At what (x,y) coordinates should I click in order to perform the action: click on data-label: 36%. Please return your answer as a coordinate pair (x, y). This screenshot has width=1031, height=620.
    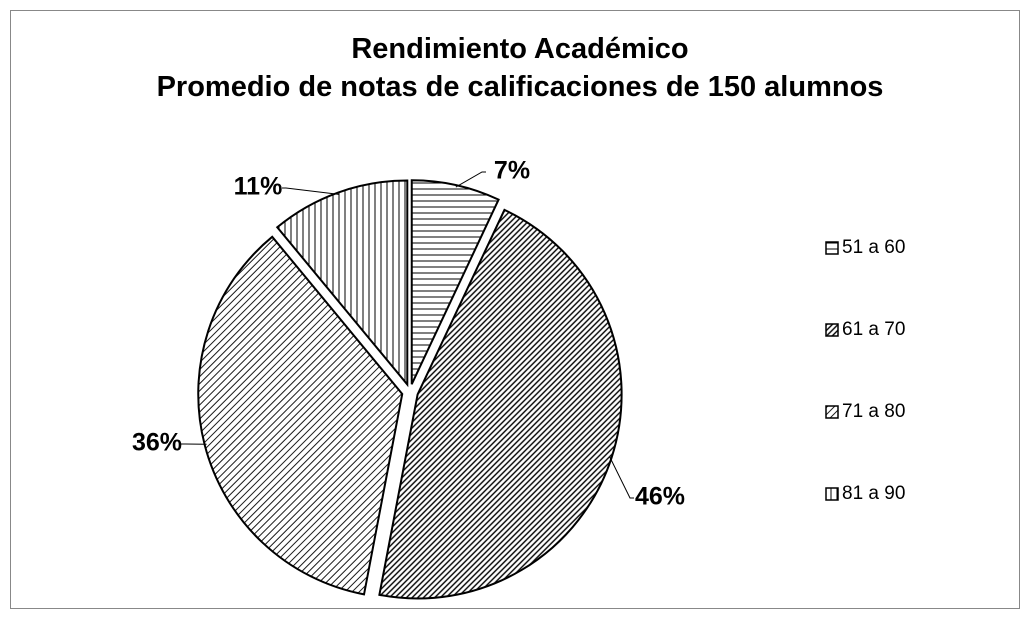
    Looking at the image, I should click on (157, 443).